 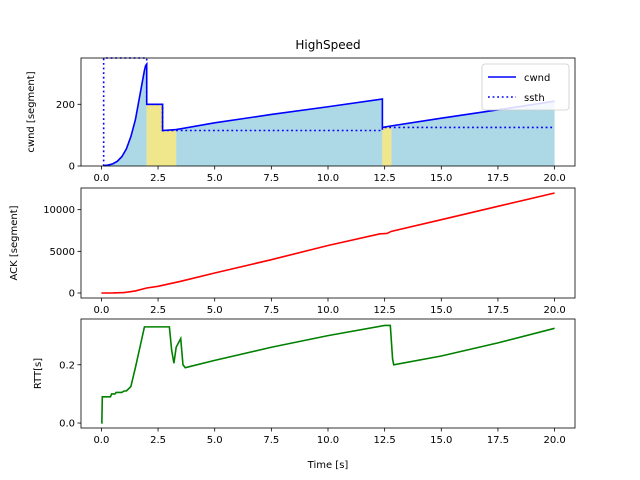 What do you see at coordinates (328, 374) in the screenshot?
I see `rtt-line` at bounding box center [328, 374].